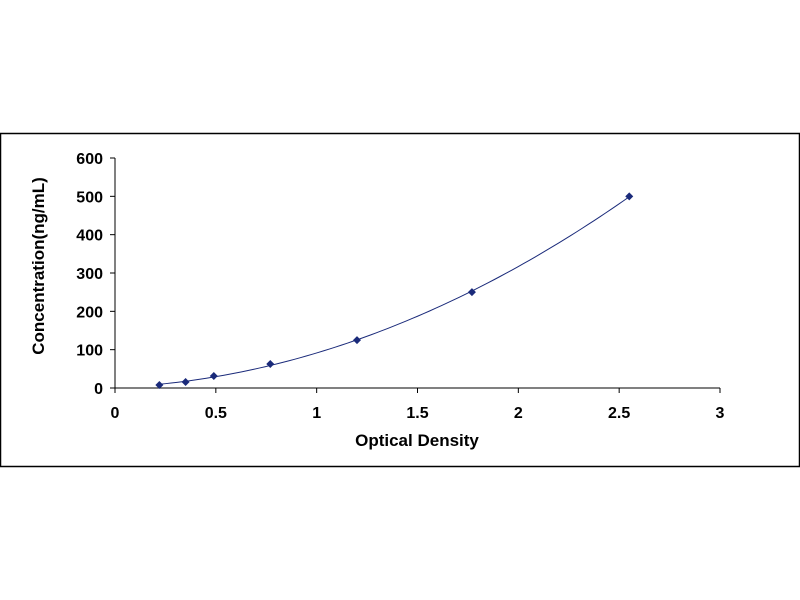  I want to click on x-tick-label: 0.5, so click(216, 413).